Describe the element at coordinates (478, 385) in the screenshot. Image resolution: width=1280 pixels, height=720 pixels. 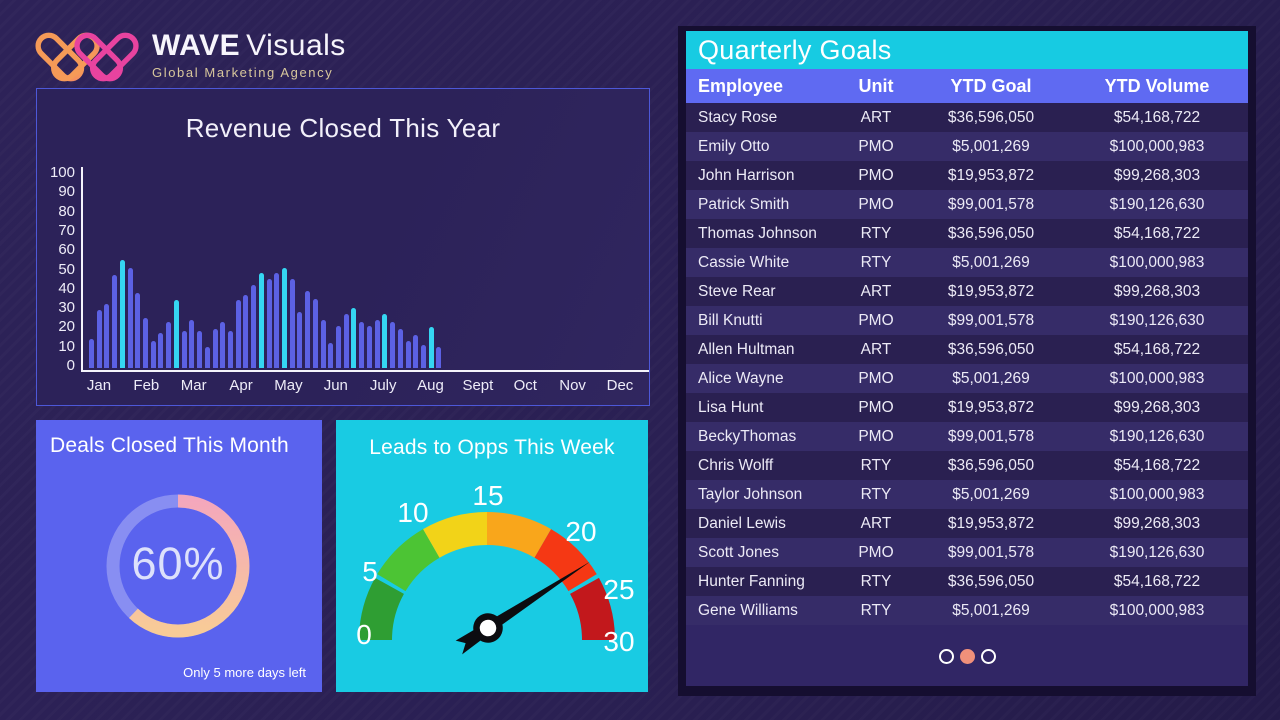
I see `x-axis-label: Sept` at that location.